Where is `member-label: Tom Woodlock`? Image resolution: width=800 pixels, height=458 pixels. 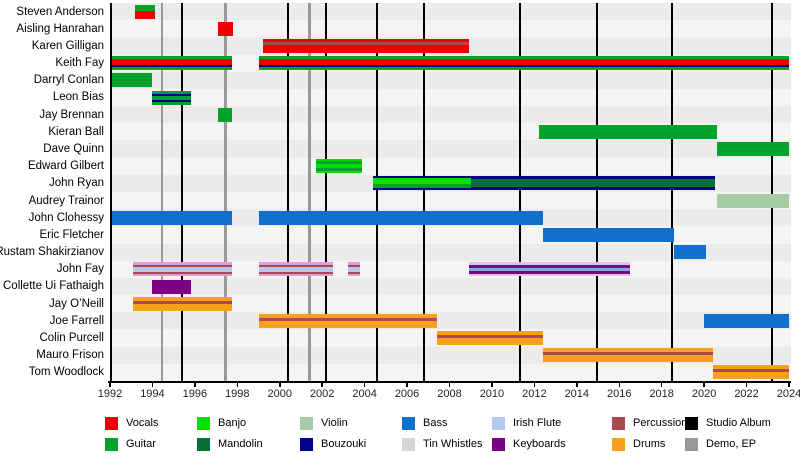
member-label: Tom Woodlock is located at coordinates (66, 372).